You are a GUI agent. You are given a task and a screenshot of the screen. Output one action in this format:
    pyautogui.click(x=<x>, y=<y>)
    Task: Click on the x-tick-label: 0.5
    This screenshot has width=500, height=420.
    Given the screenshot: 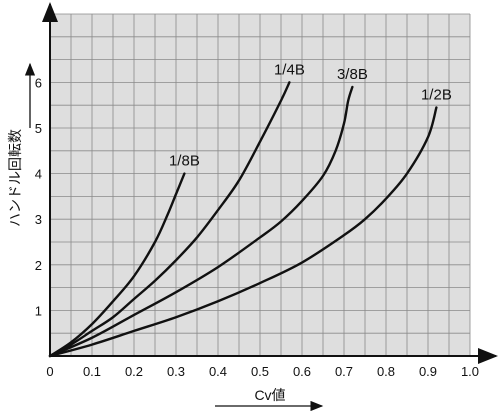 What is the action you would take?
    pyautogui.click(x=260, y=371)
    